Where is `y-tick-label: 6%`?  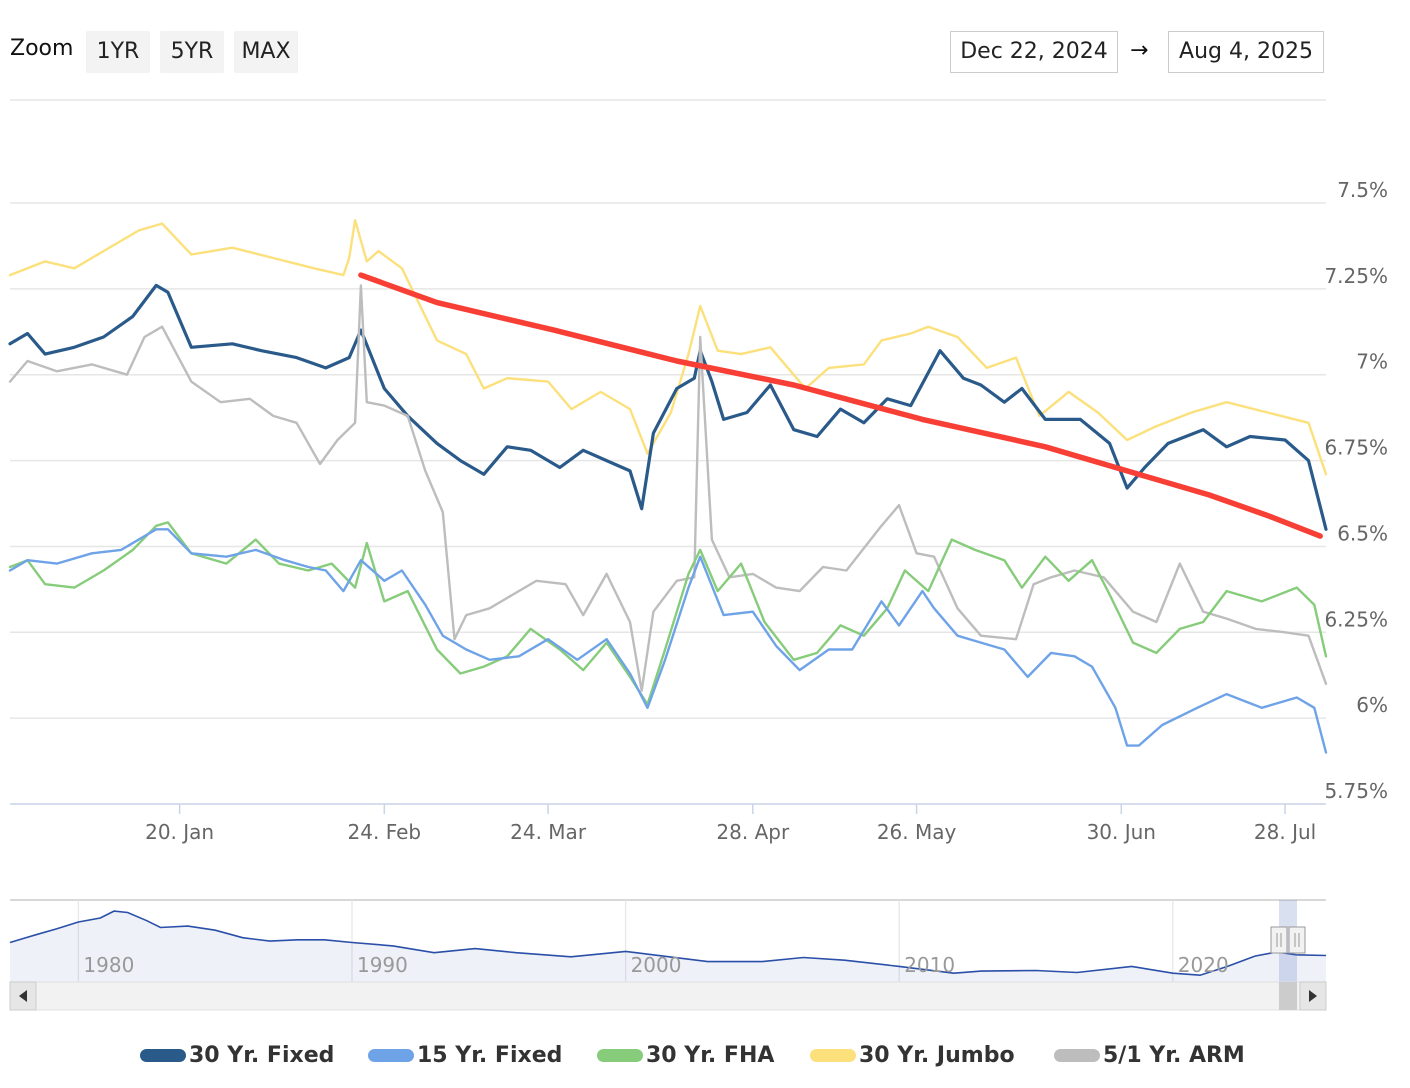
y-tick-label: 6% is located at coordinates (1372, 705).